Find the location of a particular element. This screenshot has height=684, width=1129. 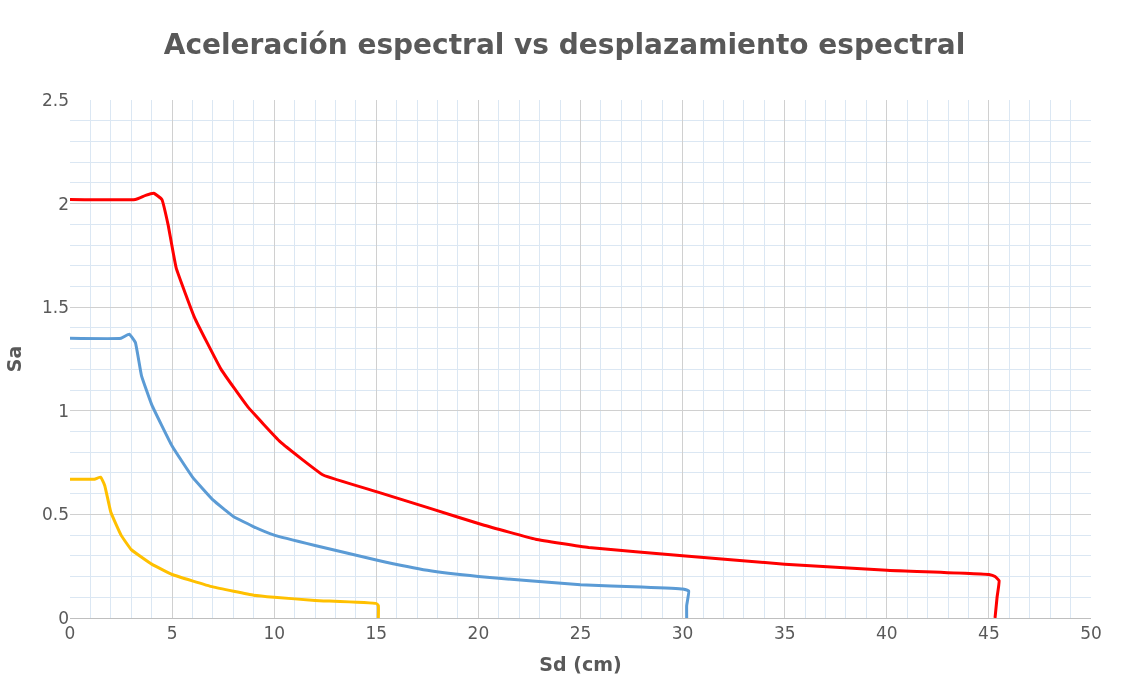

x-tick-label: 10 is located at coordinates (274, 633).